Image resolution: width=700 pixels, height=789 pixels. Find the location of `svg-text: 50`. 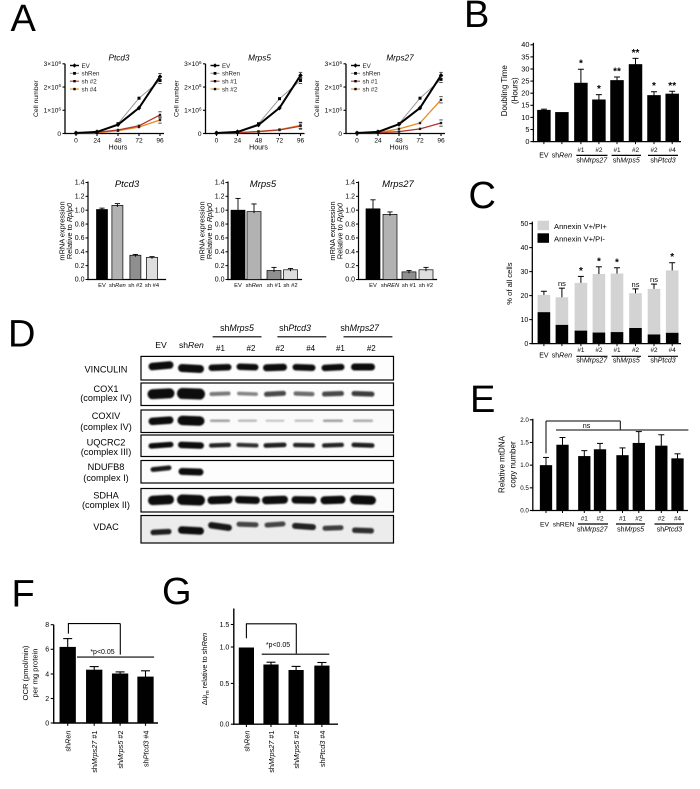

svg-text: 50 is located at coordinates (525, 224).